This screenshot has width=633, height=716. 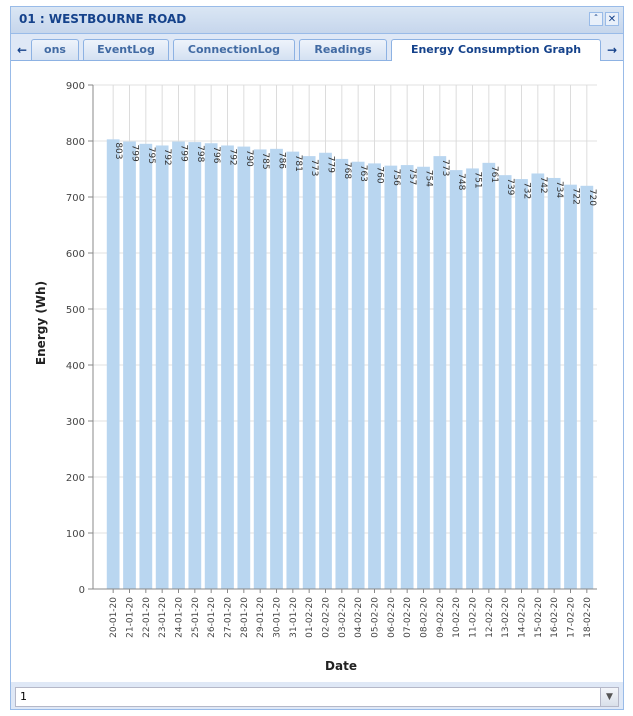 I want to click on x-tick-label: 21-01-20, so click(x=131, y=617).